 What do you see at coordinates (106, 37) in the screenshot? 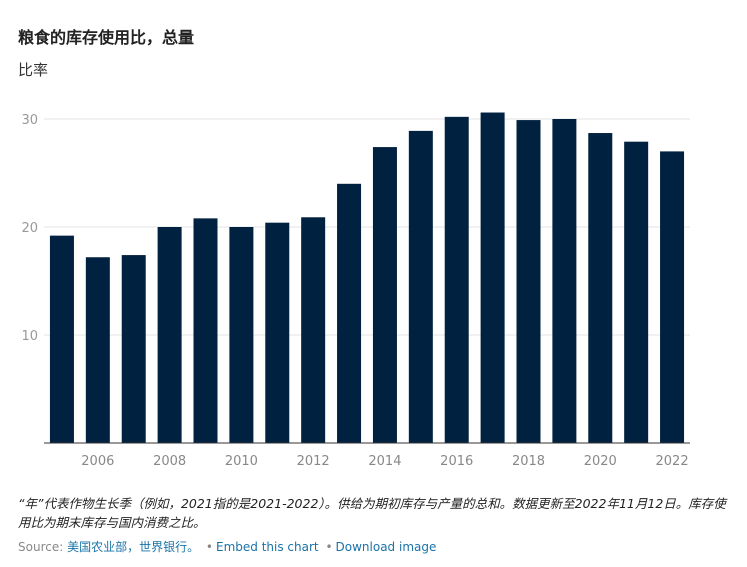
I see `chart-title: 粮食的库存使用比，总量` at bounding box center [106, 37].